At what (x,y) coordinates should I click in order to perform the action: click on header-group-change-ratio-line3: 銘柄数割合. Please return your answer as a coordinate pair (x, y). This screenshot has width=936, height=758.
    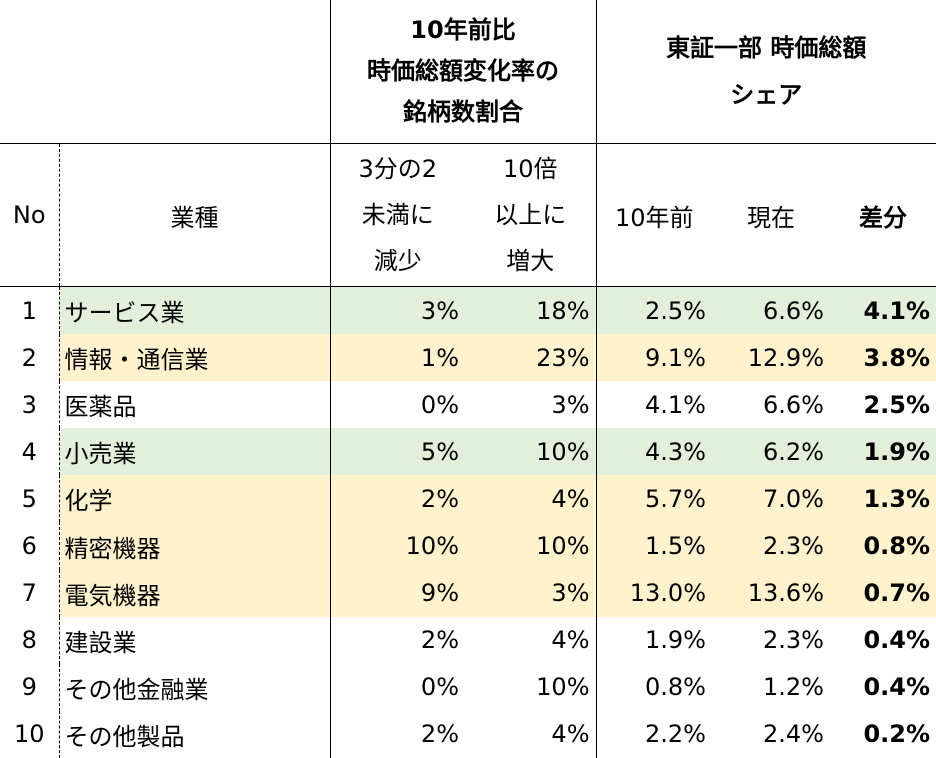
    Looking at the image, I should click on (463, 112).